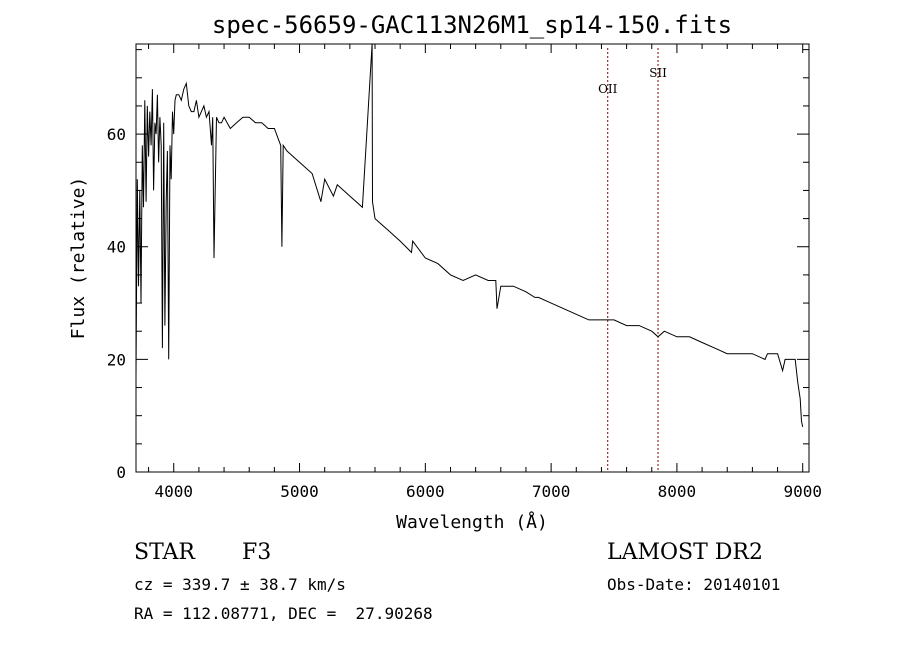 The width and height of the screenshot is (900, 649). What do you see at coordinates (693, 584) in the screenshot?
I see `obs-date-text: Obs-Date: 20140101` at bounding box center [693, 584].